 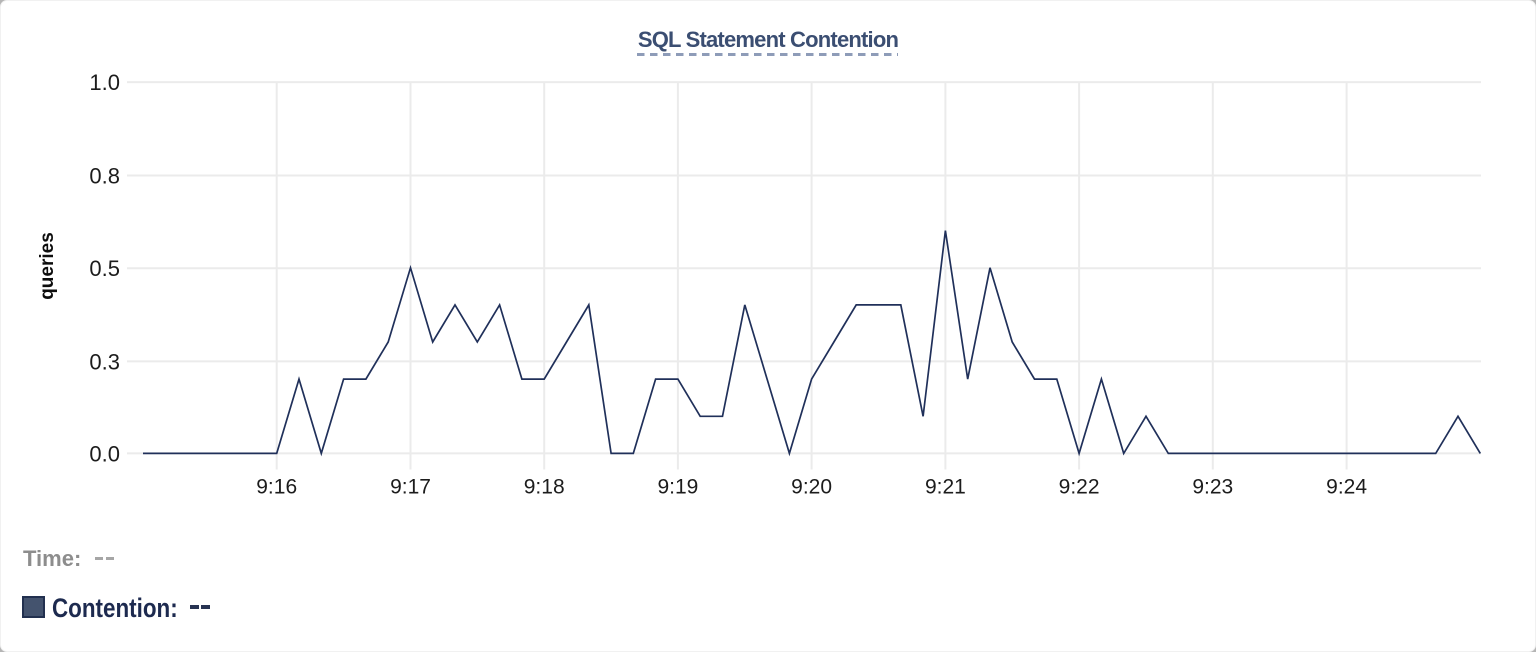 I want to click on svg-text: 9:18, so click(x=544, y=487).